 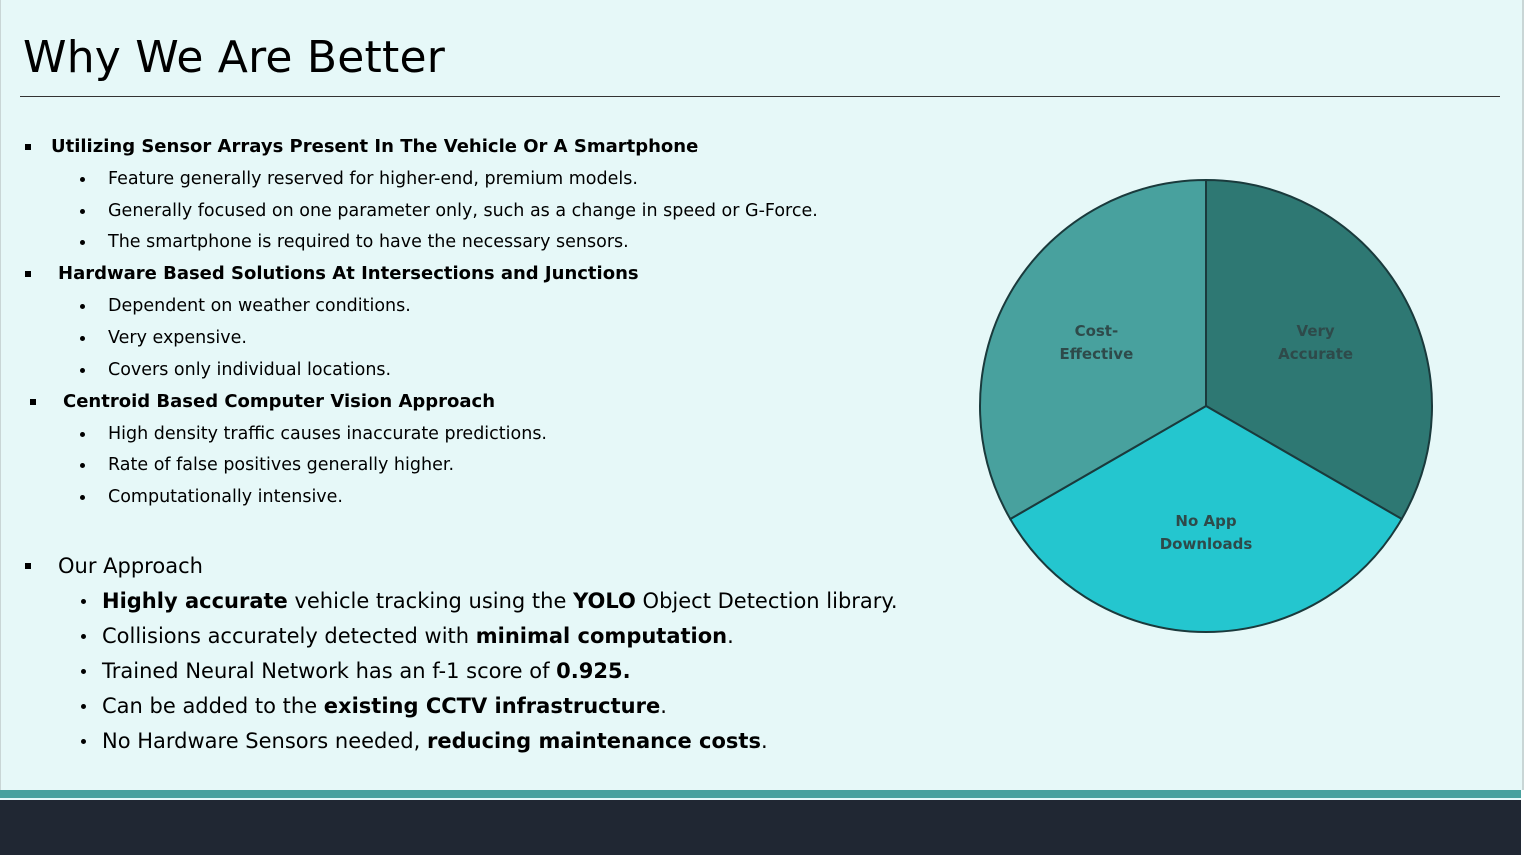 What do you see at coordinates (177, 338) in the screenshot?
I see `list-item-text: Very expensive.` at bounding box center [177, 338].